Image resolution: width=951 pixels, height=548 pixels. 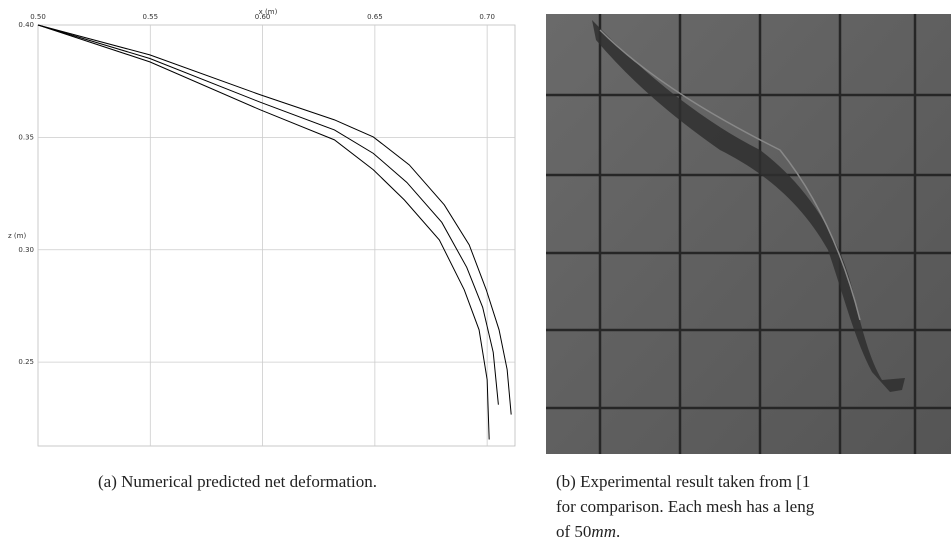 What do you see at coordinates (574, 531) in the screenshot?
I see `caption: of 50` at bounding box center [574, 531].